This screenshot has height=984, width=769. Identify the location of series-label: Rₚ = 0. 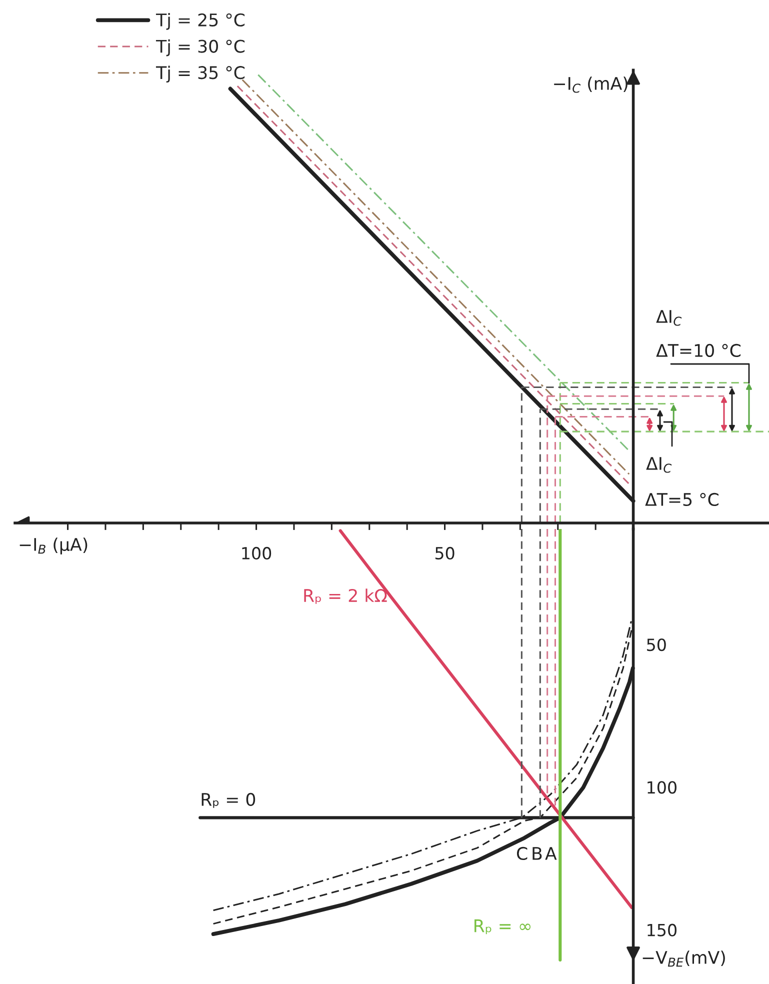
(229, 800).